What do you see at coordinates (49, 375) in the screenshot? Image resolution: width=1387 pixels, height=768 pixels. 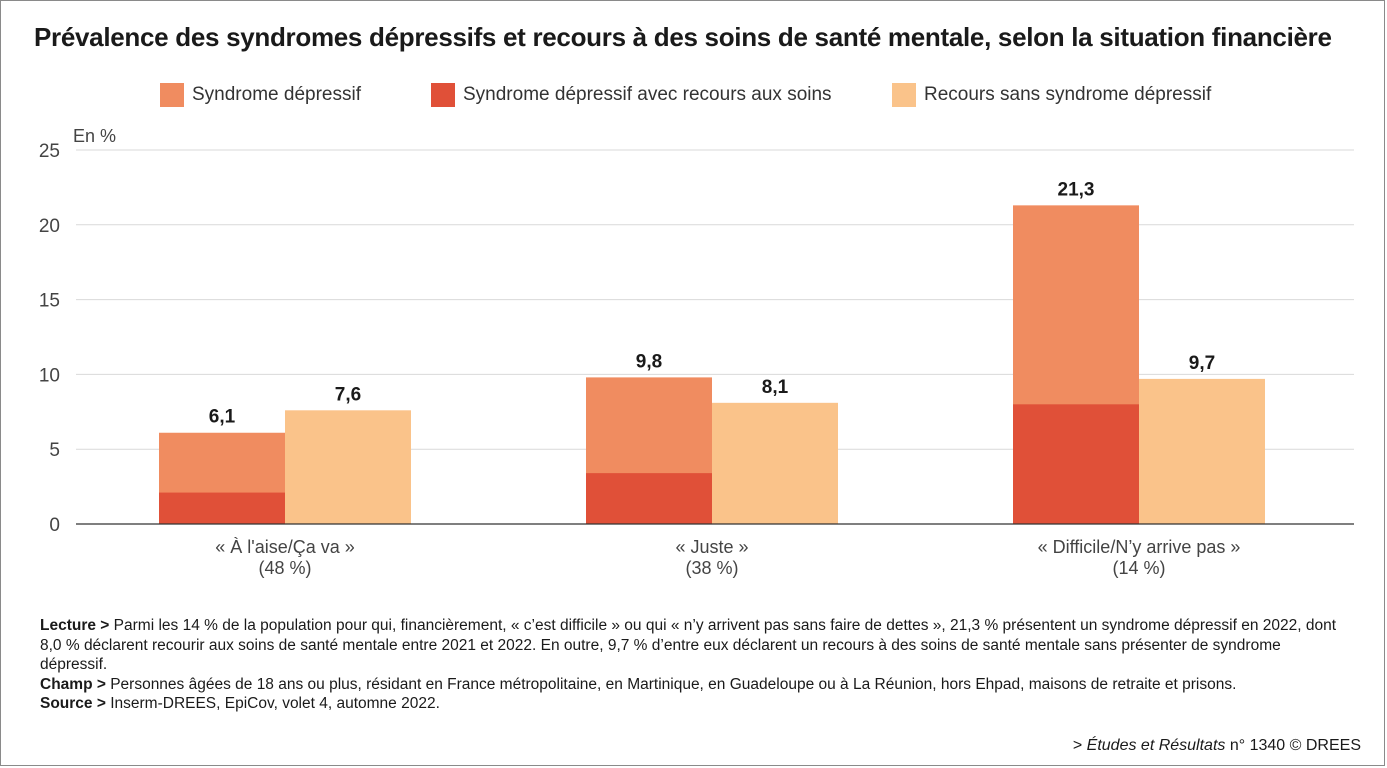 I see `y-tick-label: 10` at bounding box center [49, 375].